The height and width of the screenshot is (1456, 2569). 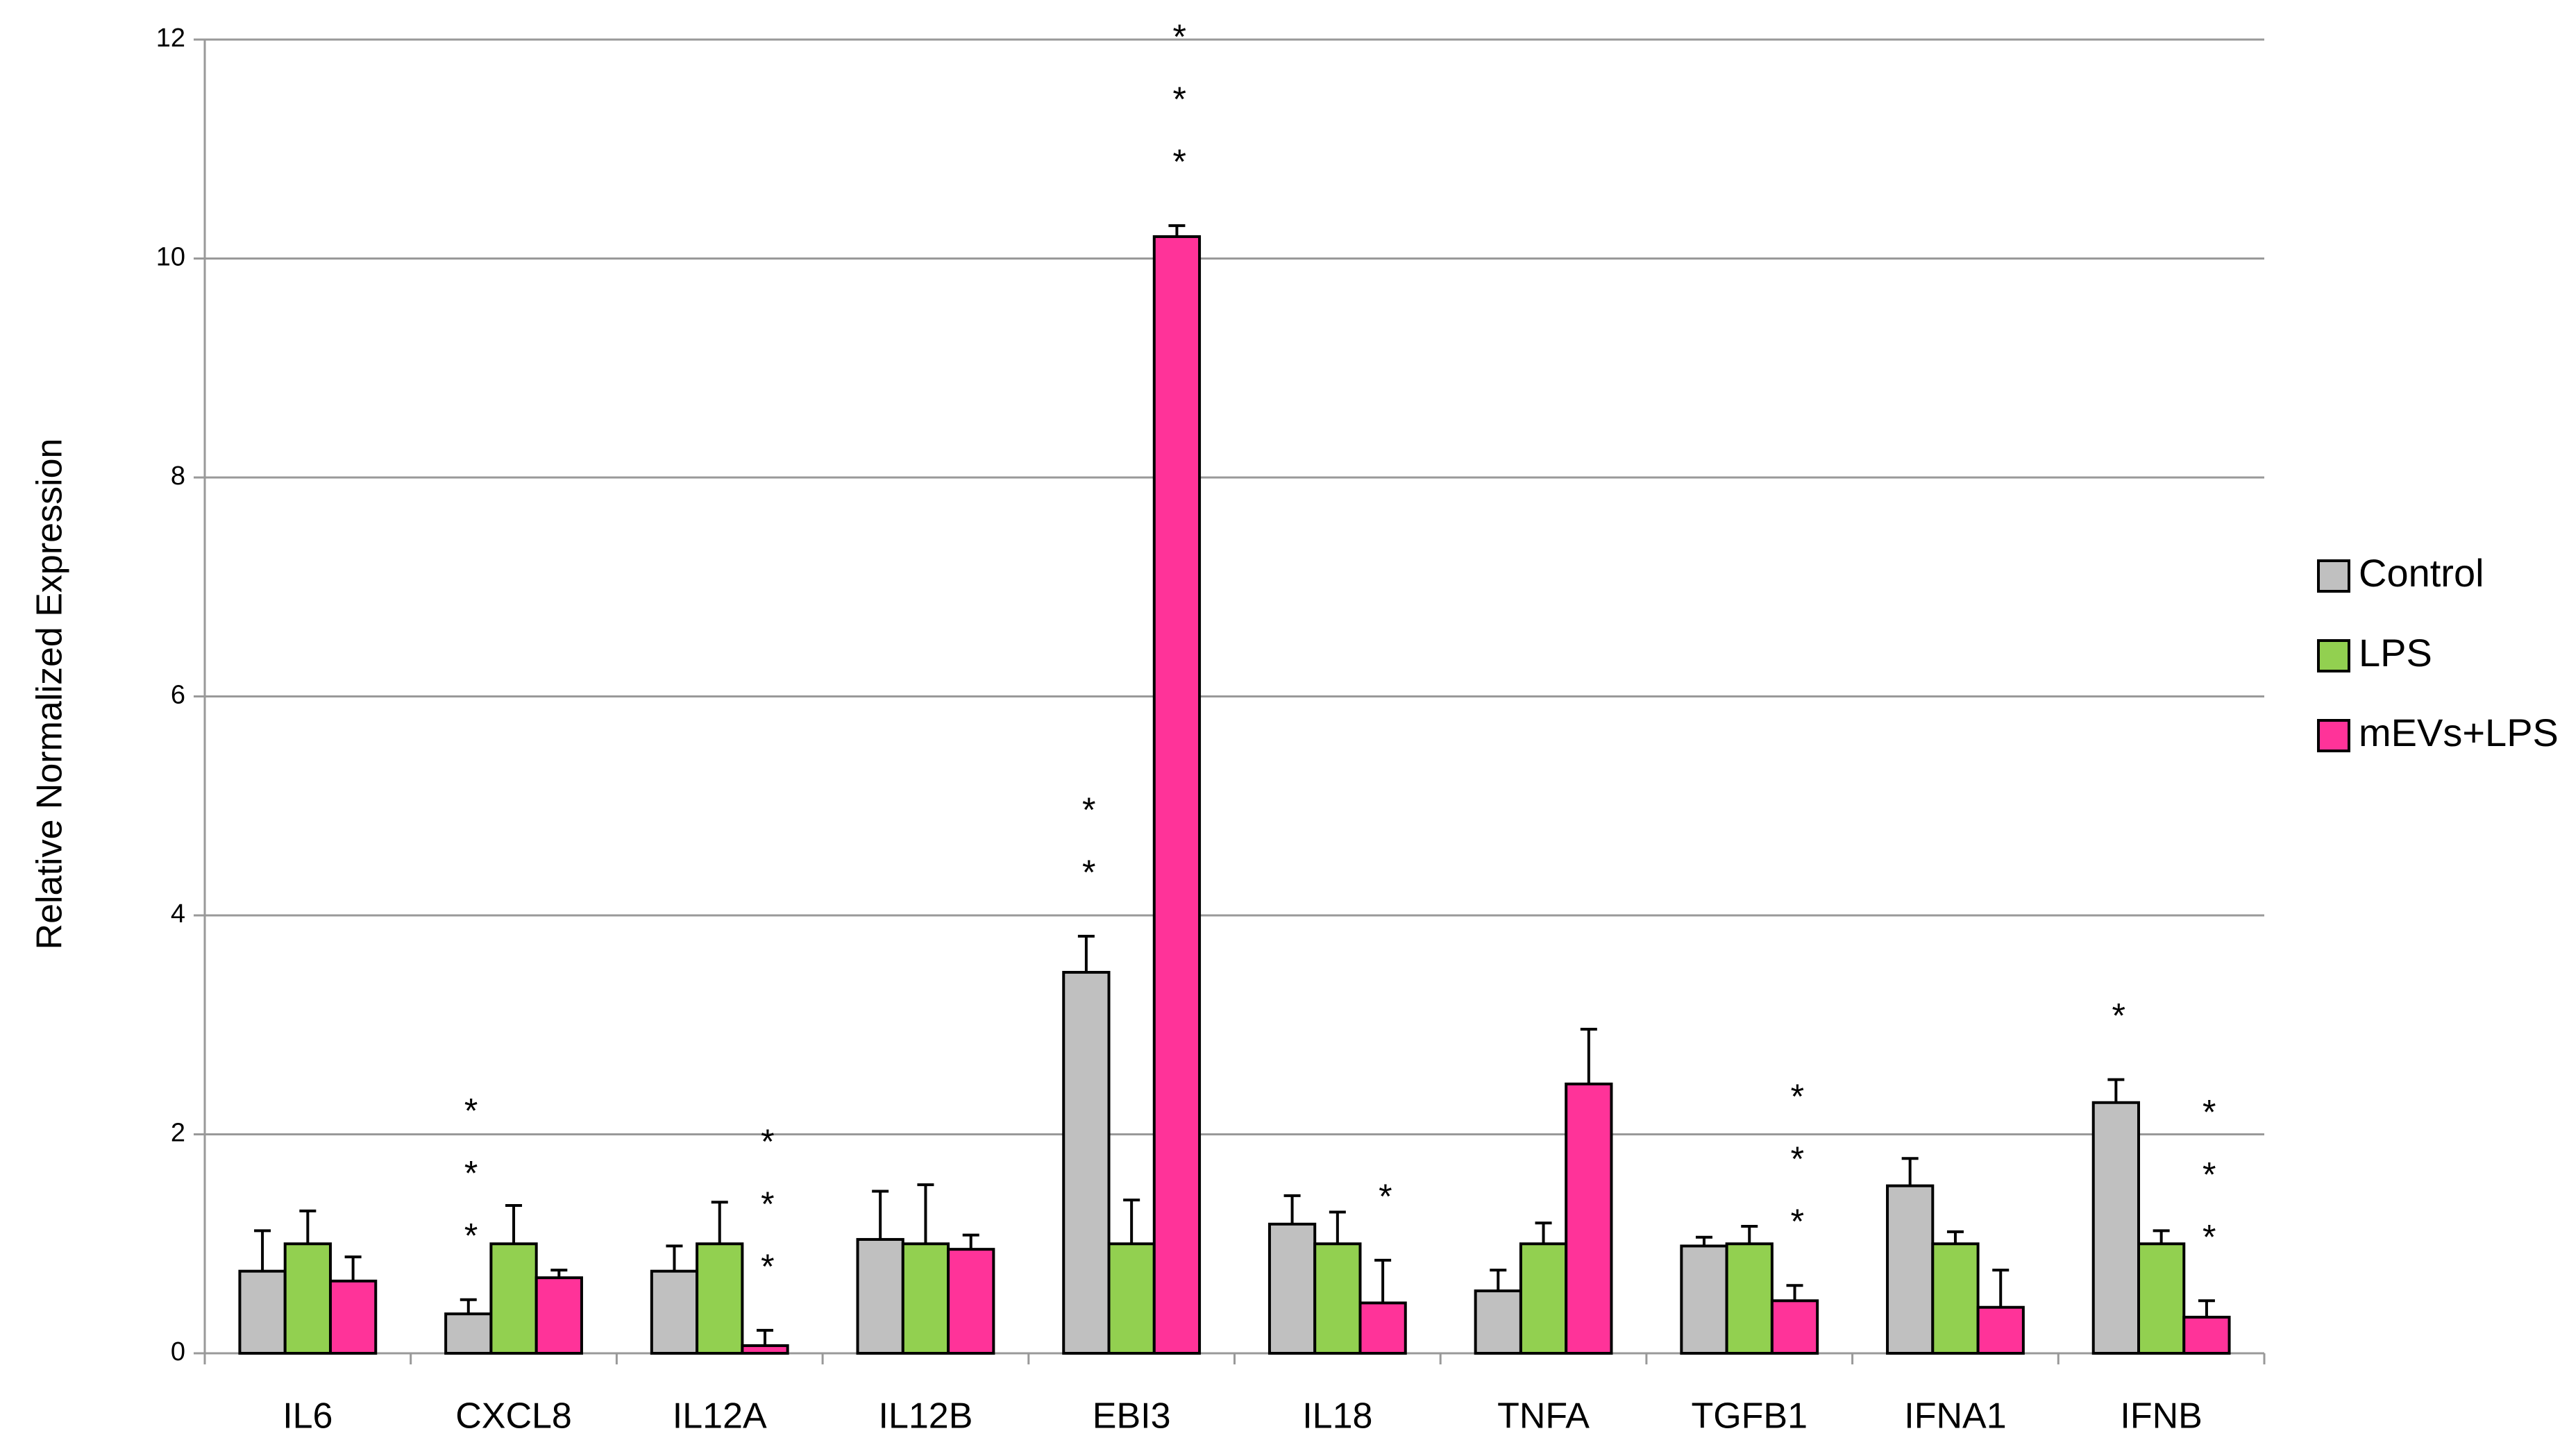 What do you see at coordinates (178, 1133) in the screenshot?
I see `y-tick-label: 2` at bounding box center [178, 1133].